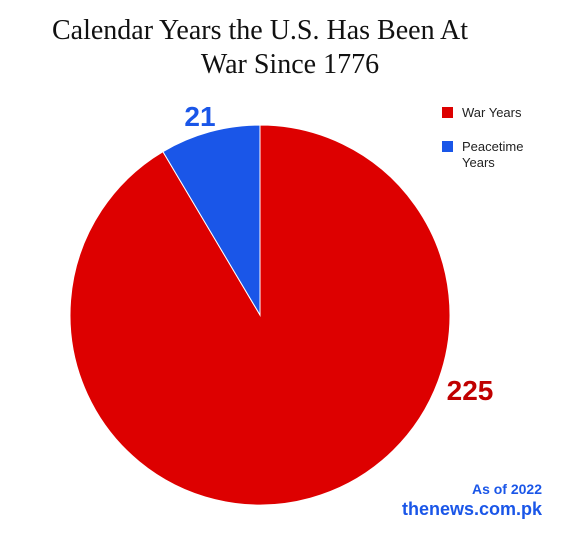 Image resolution: width=564 pixels, height=551 pixels. I want to click on legend-item-peacetime-years: Peacetime Years, so click(502, 155).